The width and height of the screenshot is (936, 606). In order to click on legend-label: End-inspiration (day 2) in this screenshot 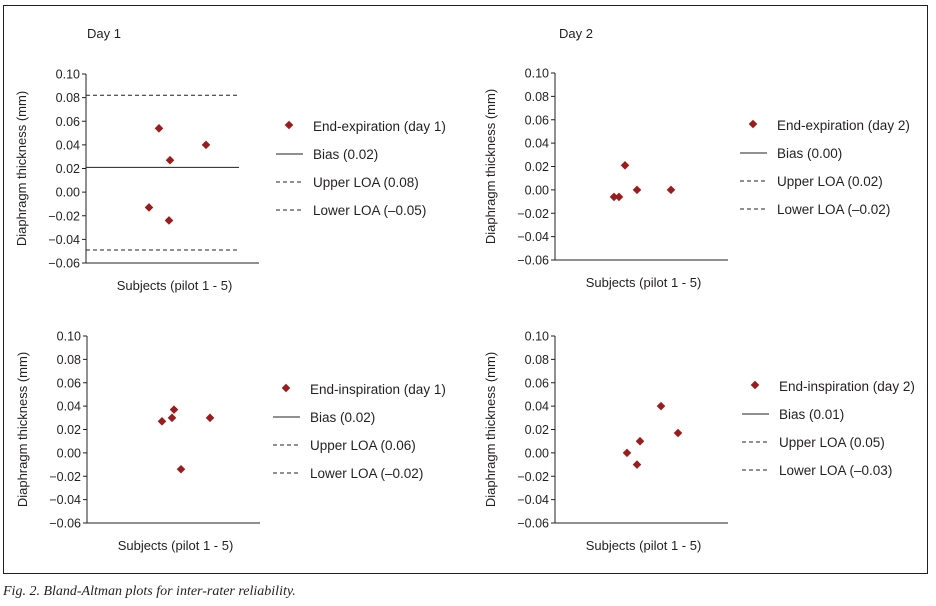, I will do `click(847, 386)`.